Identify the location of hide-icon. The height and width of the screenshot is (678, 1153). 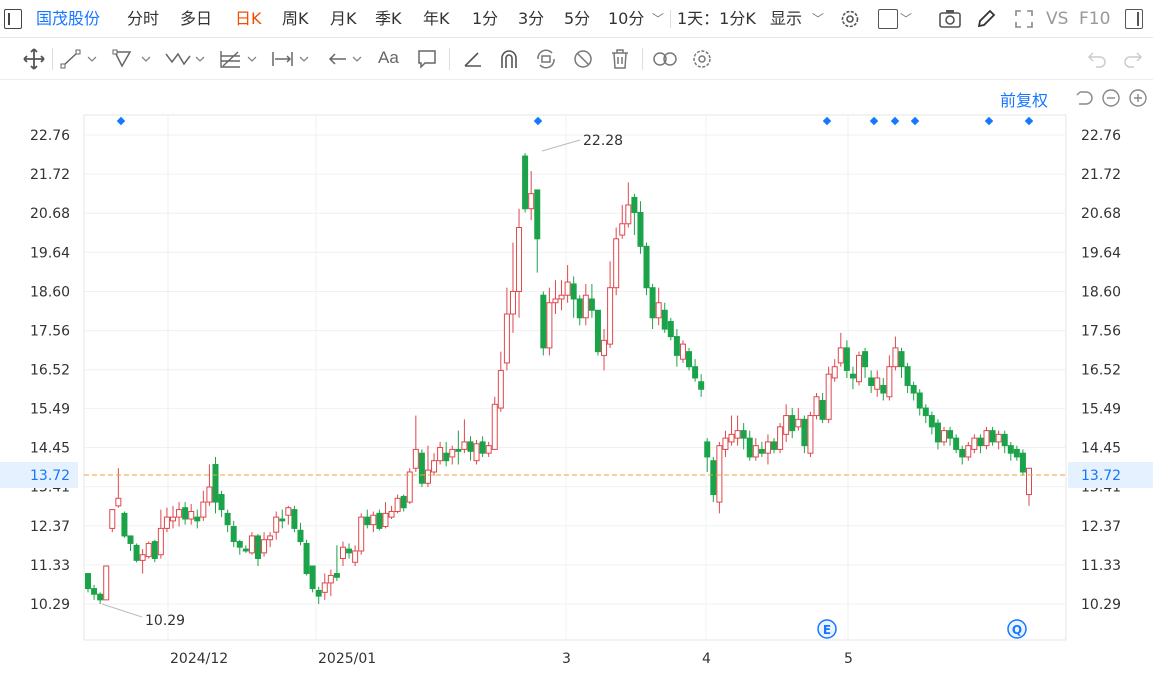
(583, 59).